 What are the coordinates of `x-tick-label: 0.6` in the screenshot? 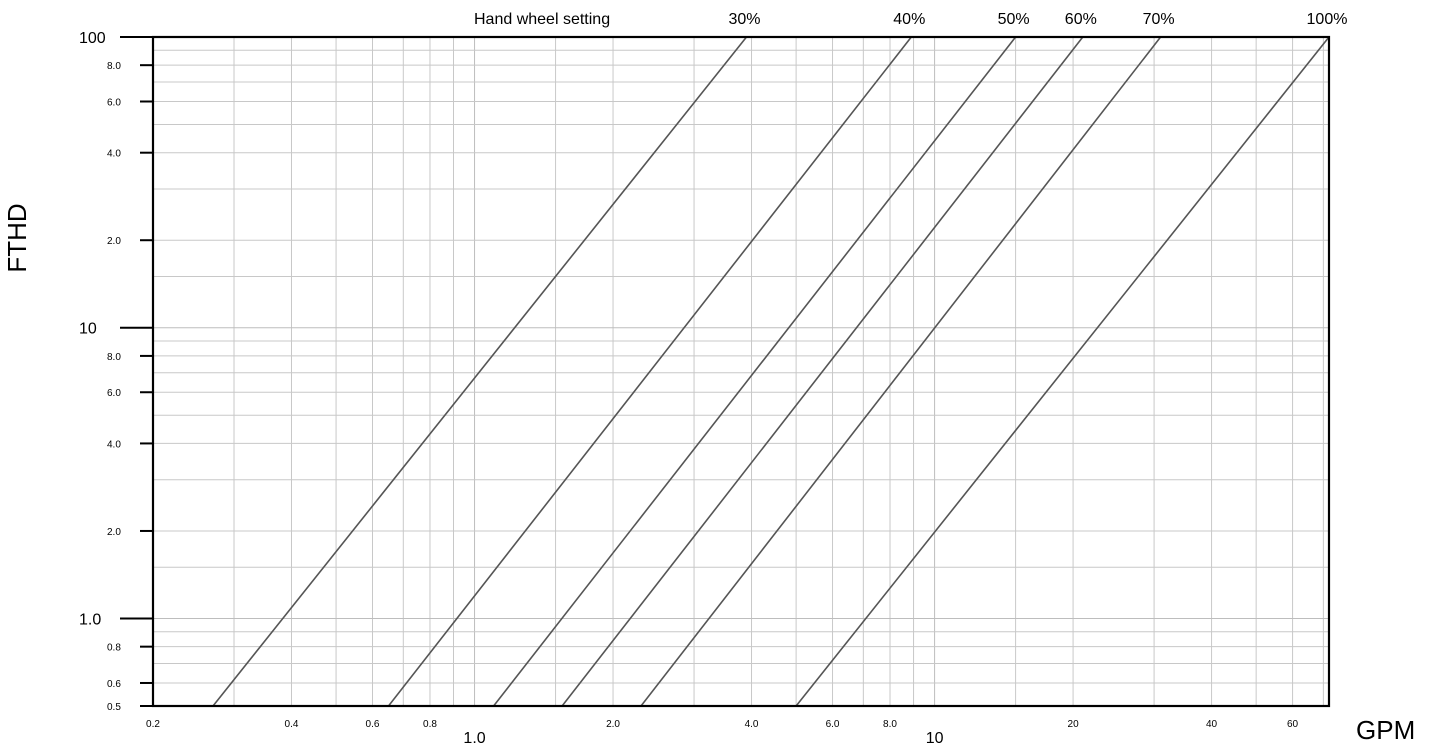 It's located at (373, 724).